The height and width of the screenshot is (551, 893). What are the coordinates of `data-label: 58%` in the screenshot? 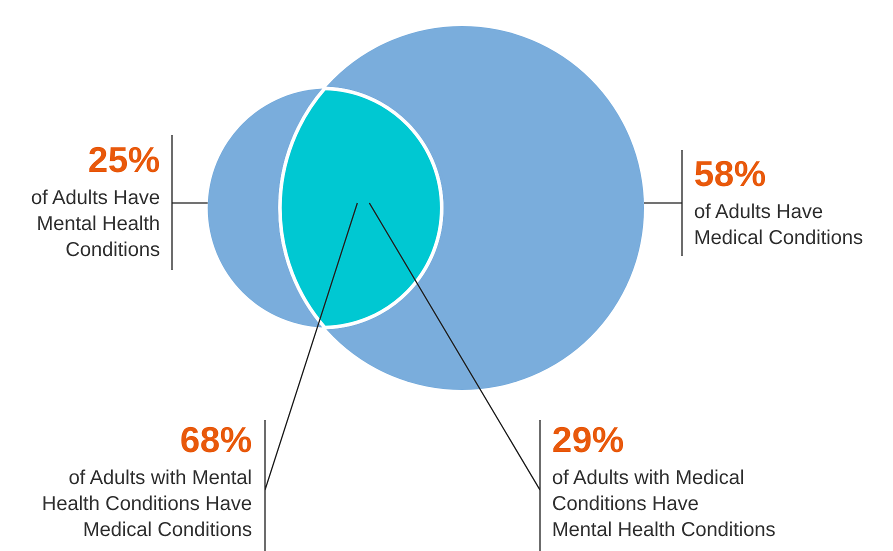 It's located at (730, 173).